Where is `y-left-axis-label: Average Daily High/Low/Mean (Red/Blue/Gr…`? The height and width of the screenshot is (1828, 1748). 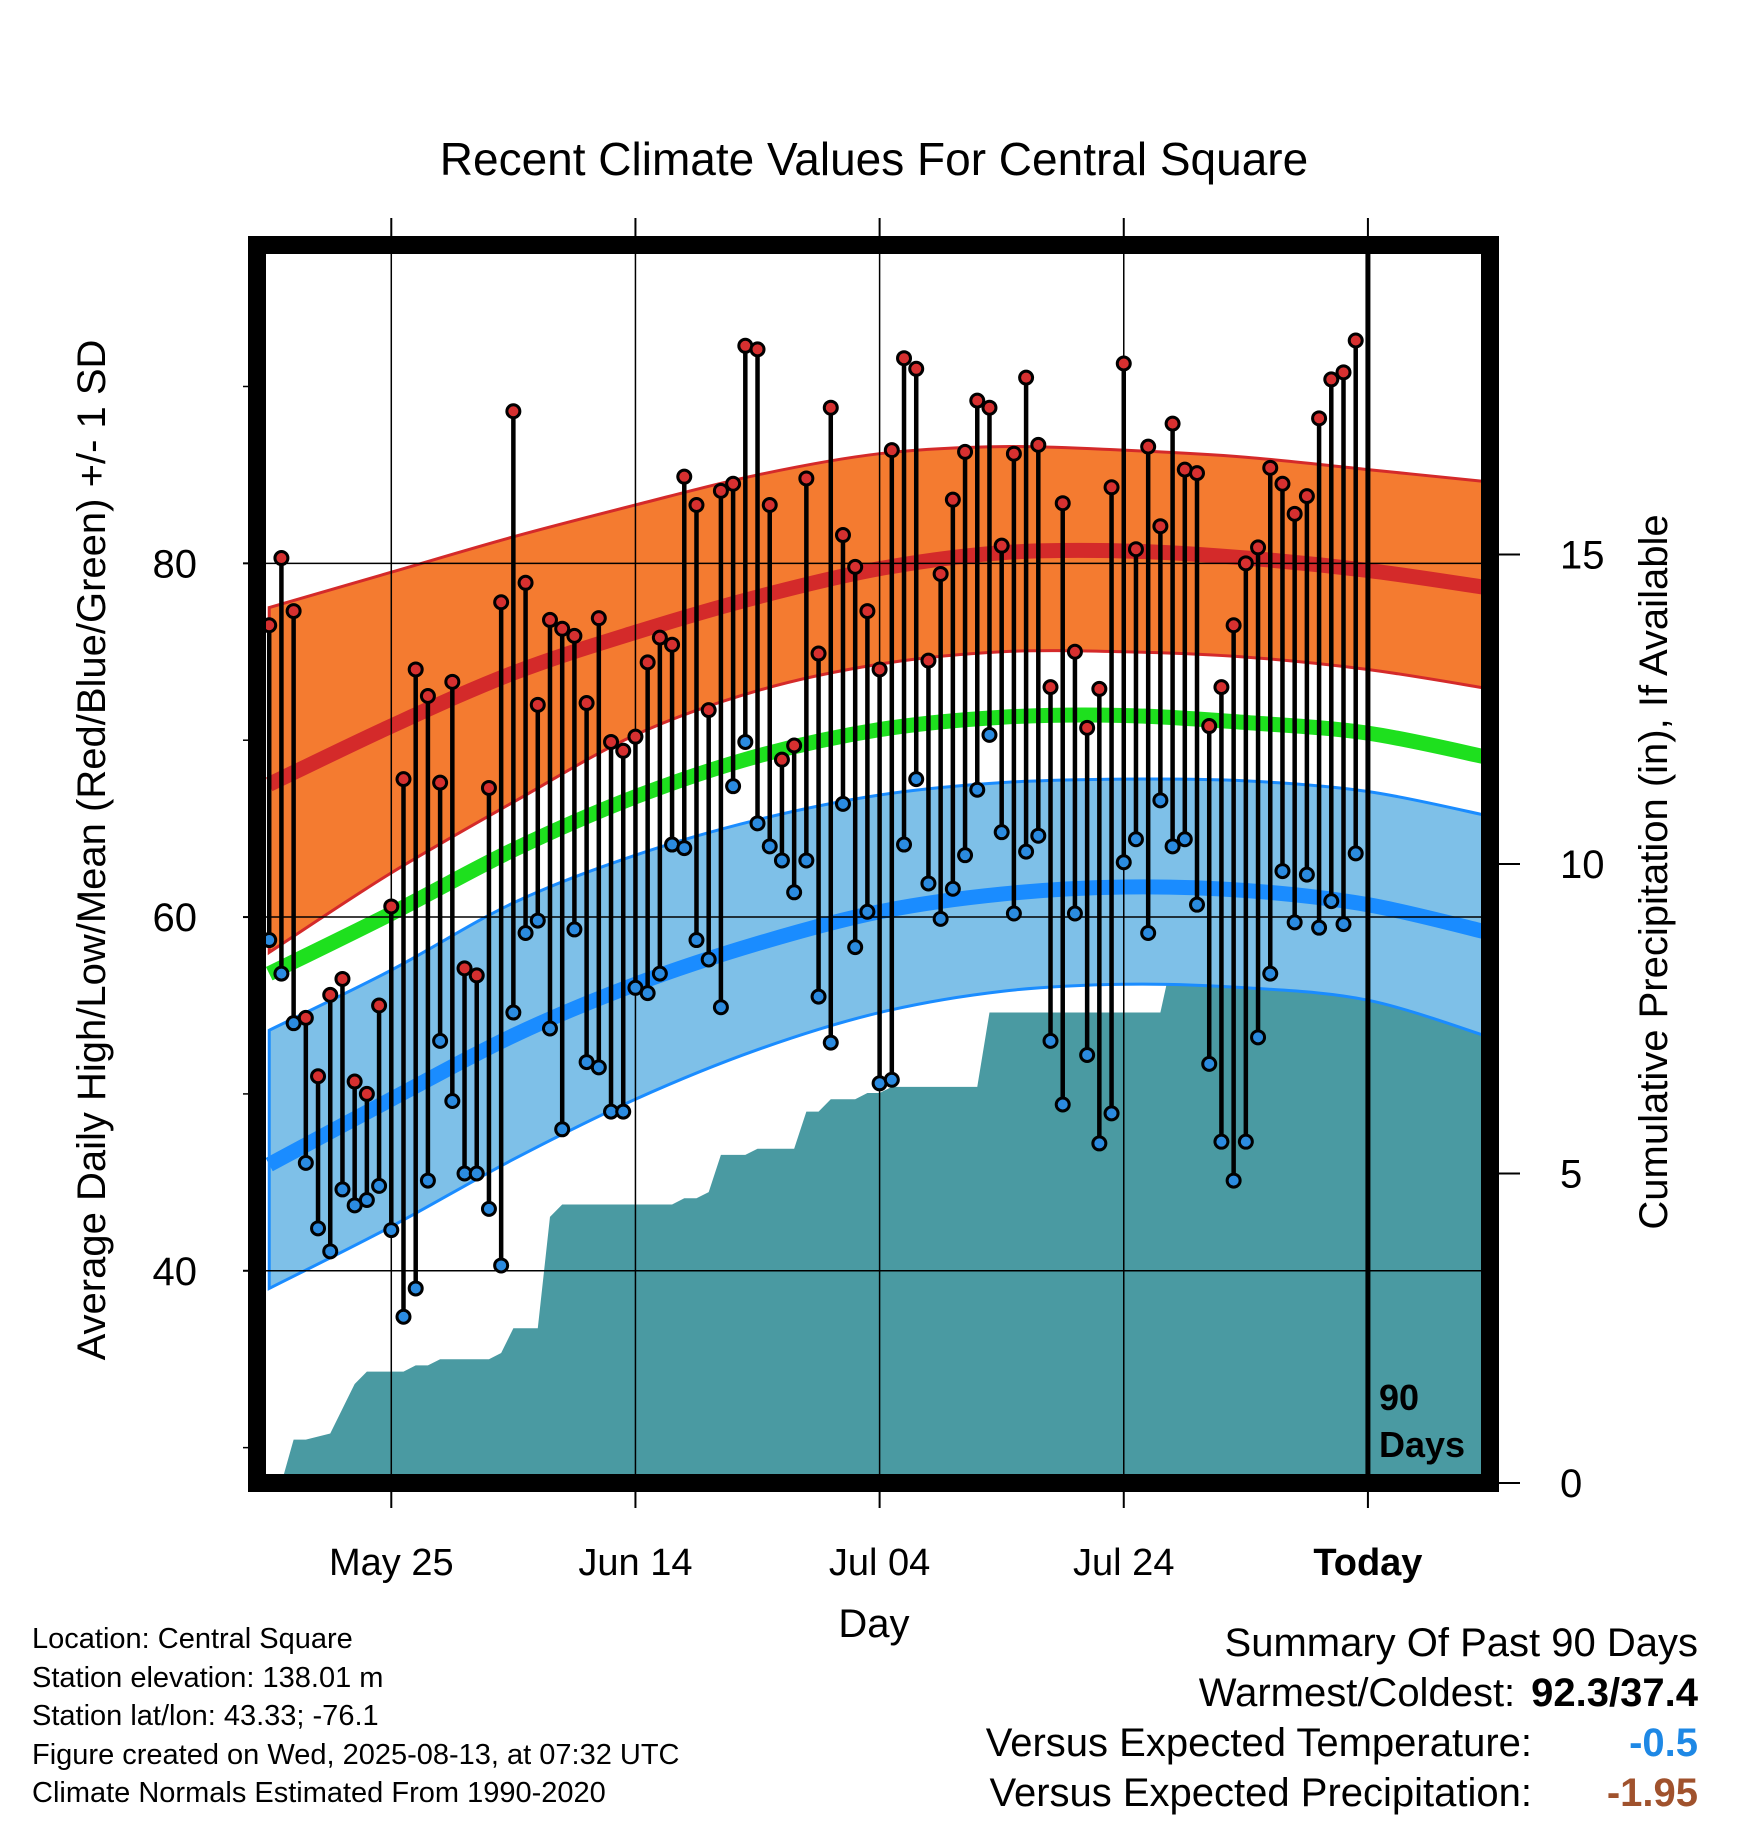 y-left-axis-label: Average Daily High/Low/Mean (Red/Blue/Gr… is located at coordinates (92, 850).